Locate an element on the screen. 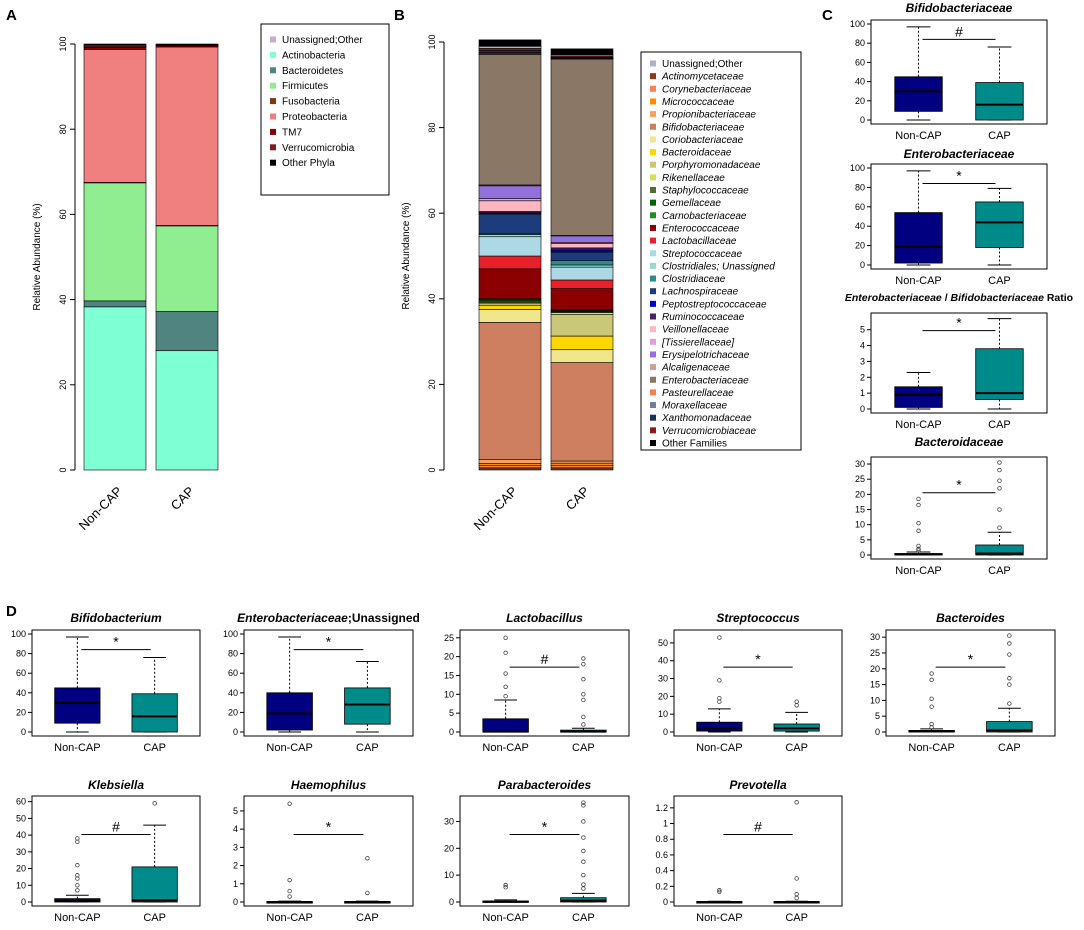 This screenshot has height=930, width=1084. legend-label: Lachnospiraceae is located at coordinates (700, 292).